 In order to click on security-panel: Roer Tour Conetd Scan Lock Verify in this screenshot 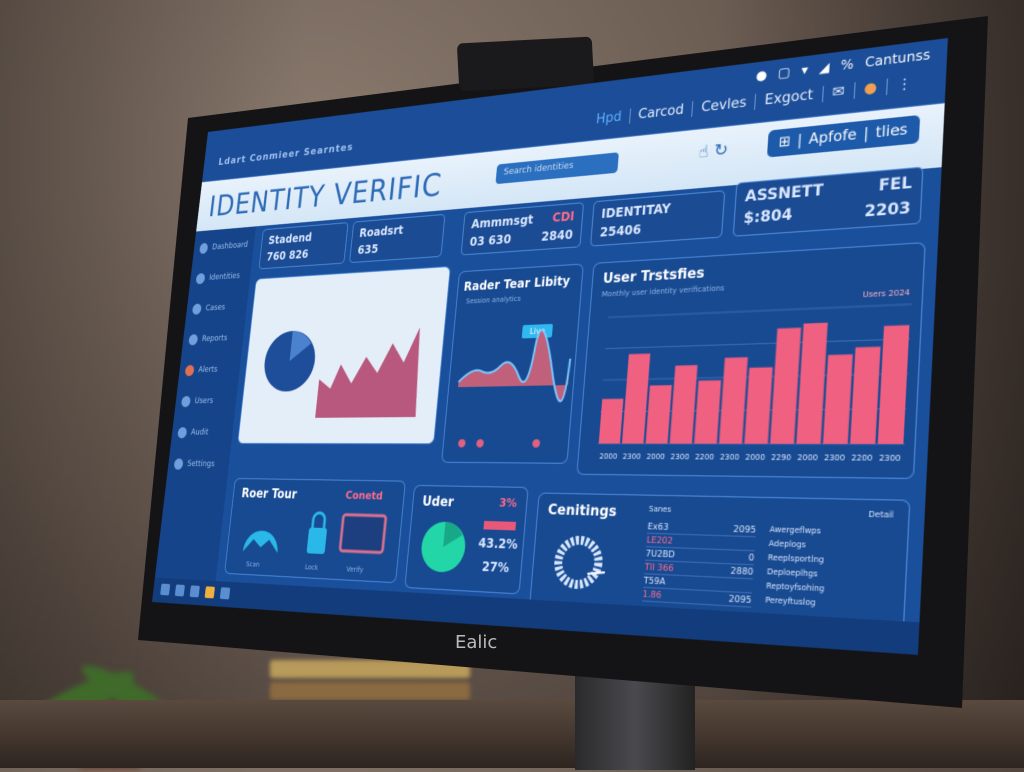, I will do `click(315, 530)`.